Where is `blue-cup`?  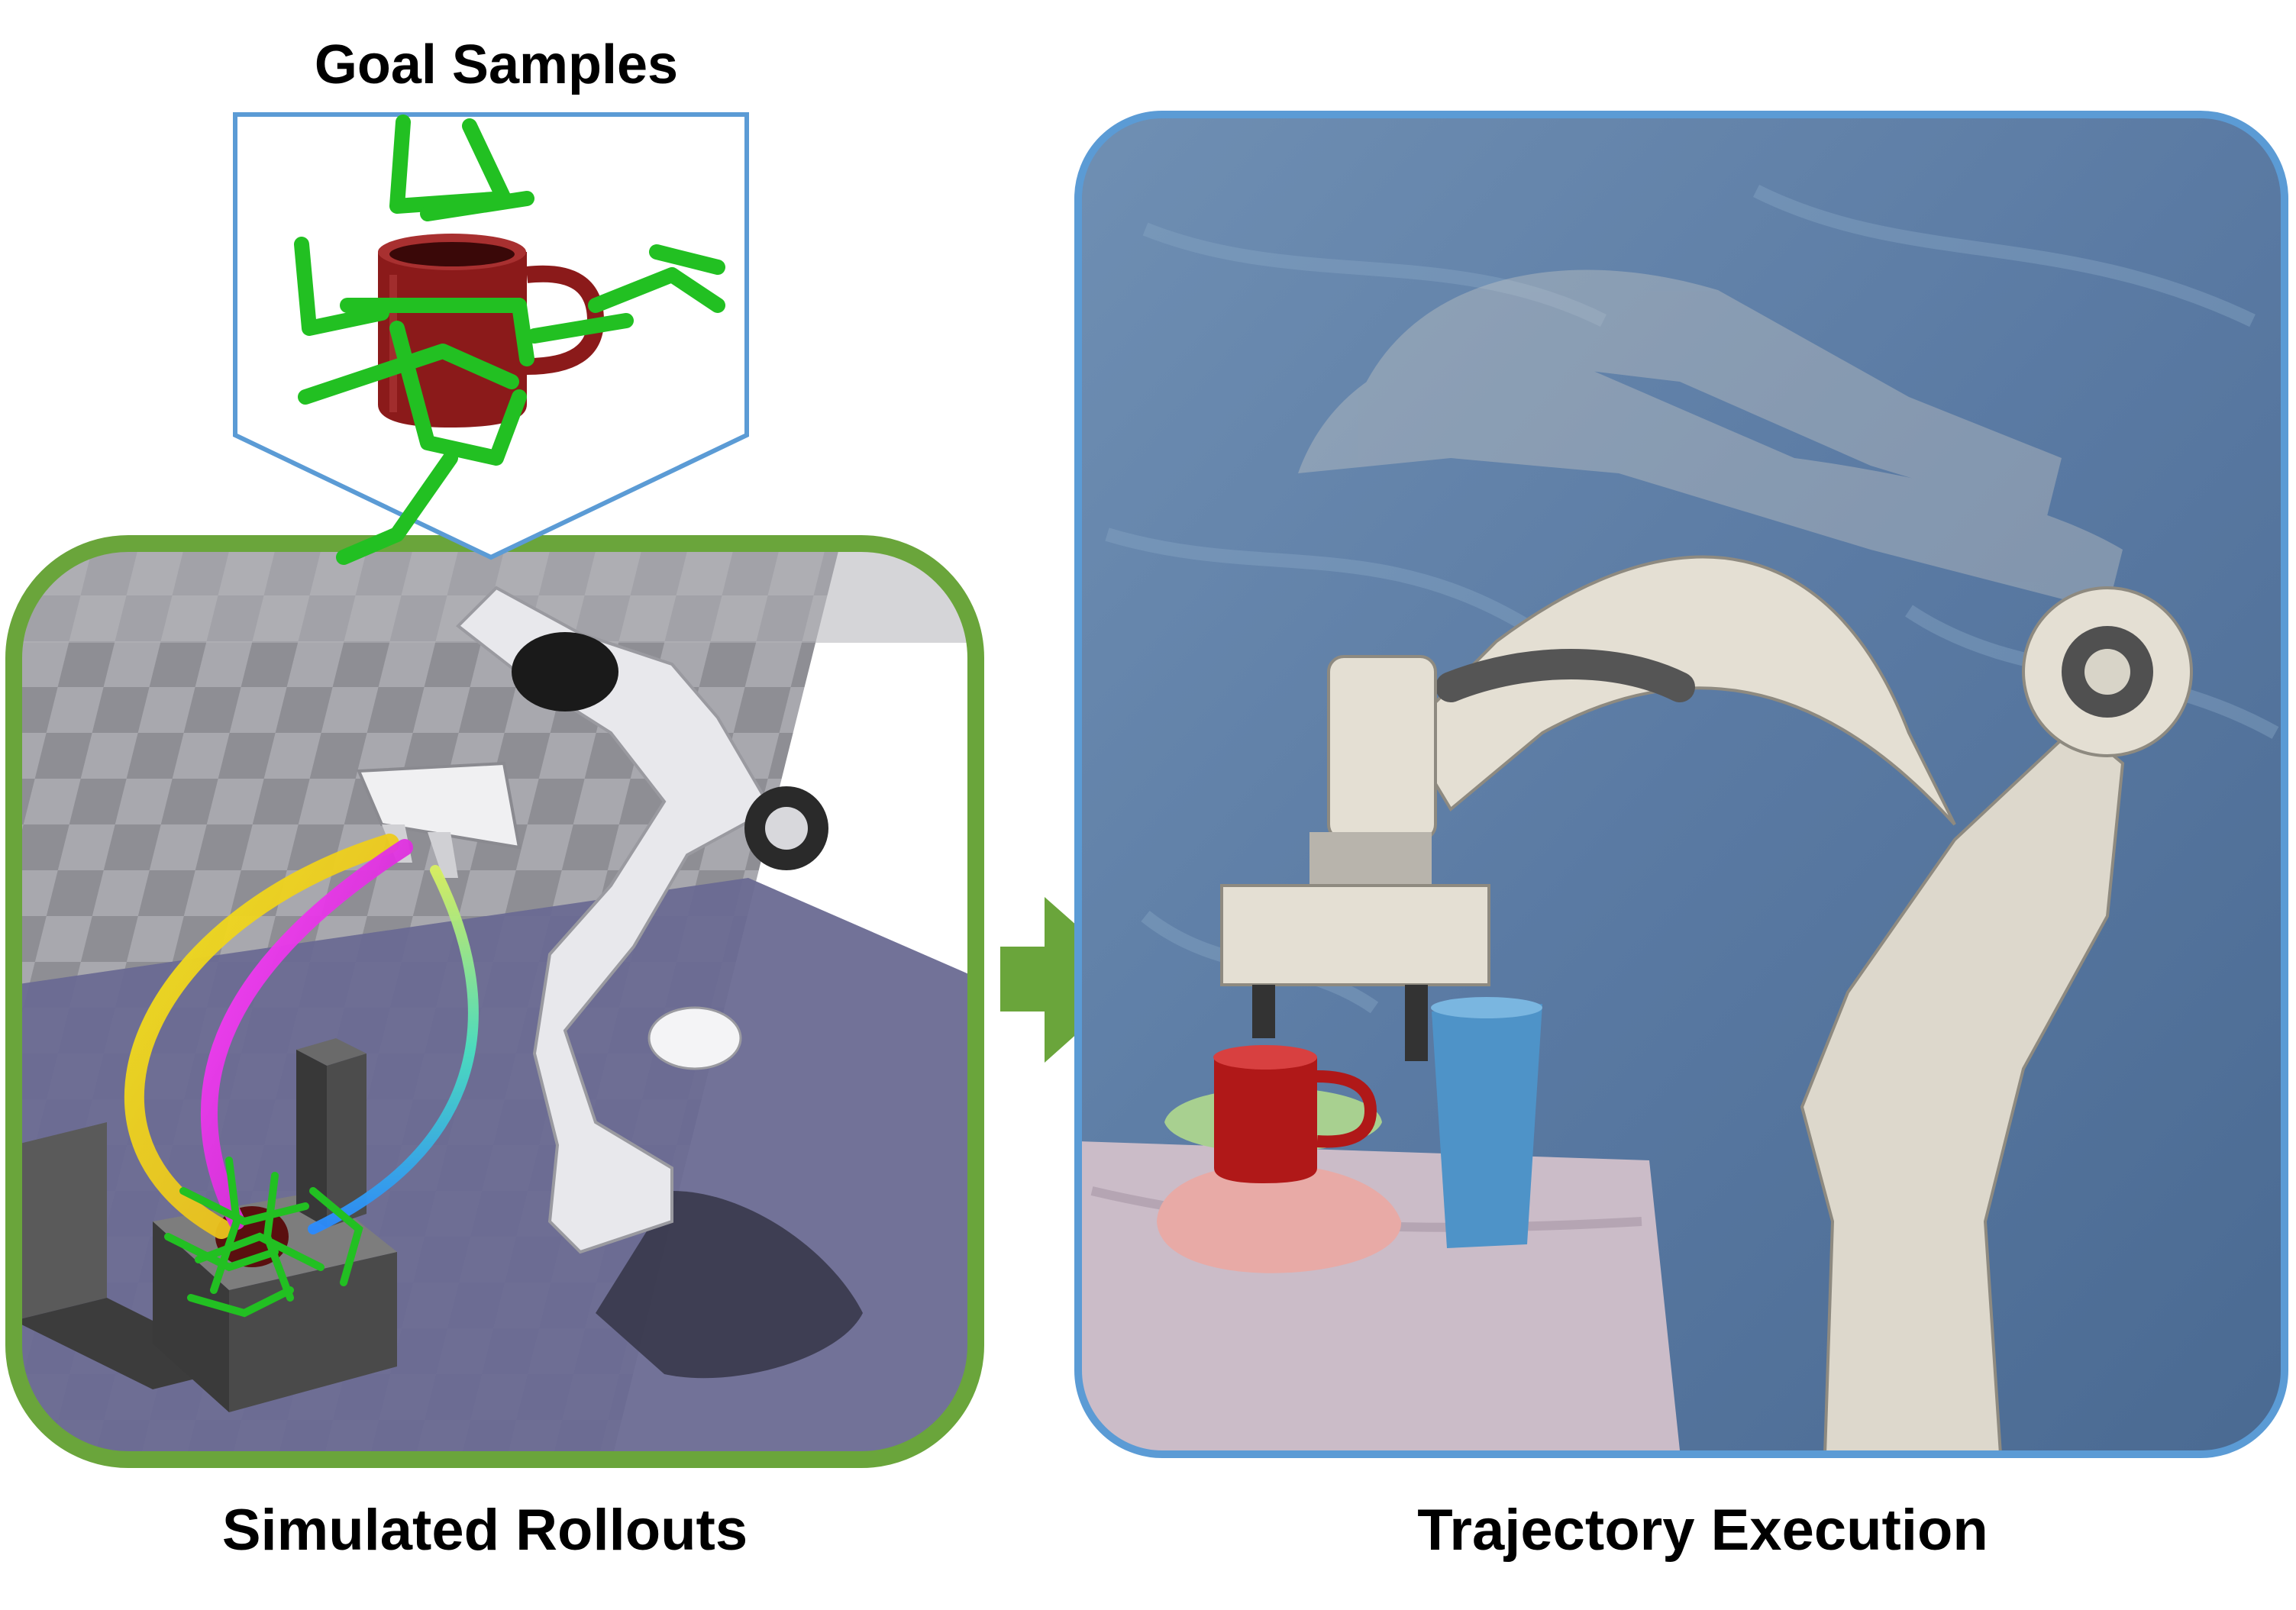 blue-cup is located at coordinates (1487, 1126).